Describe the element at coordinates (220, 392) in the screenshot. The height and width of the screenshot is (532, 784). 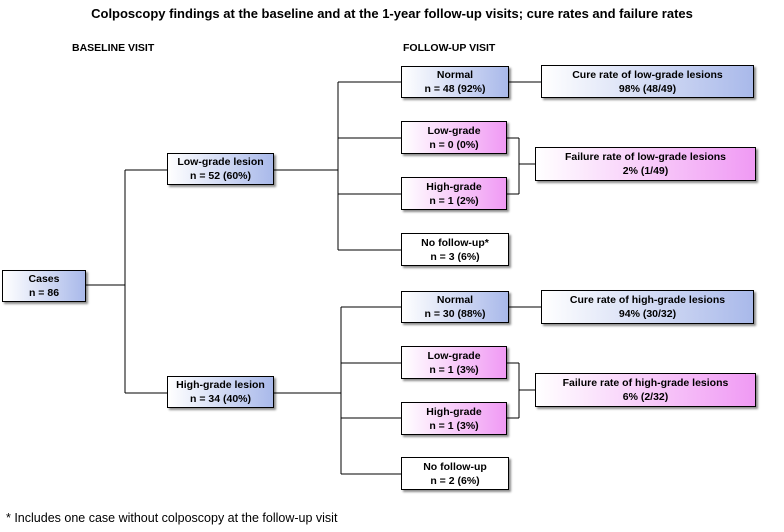
I see `baseline-high-grade-box: High-grade lesion n = 34 (40%)` at that location.